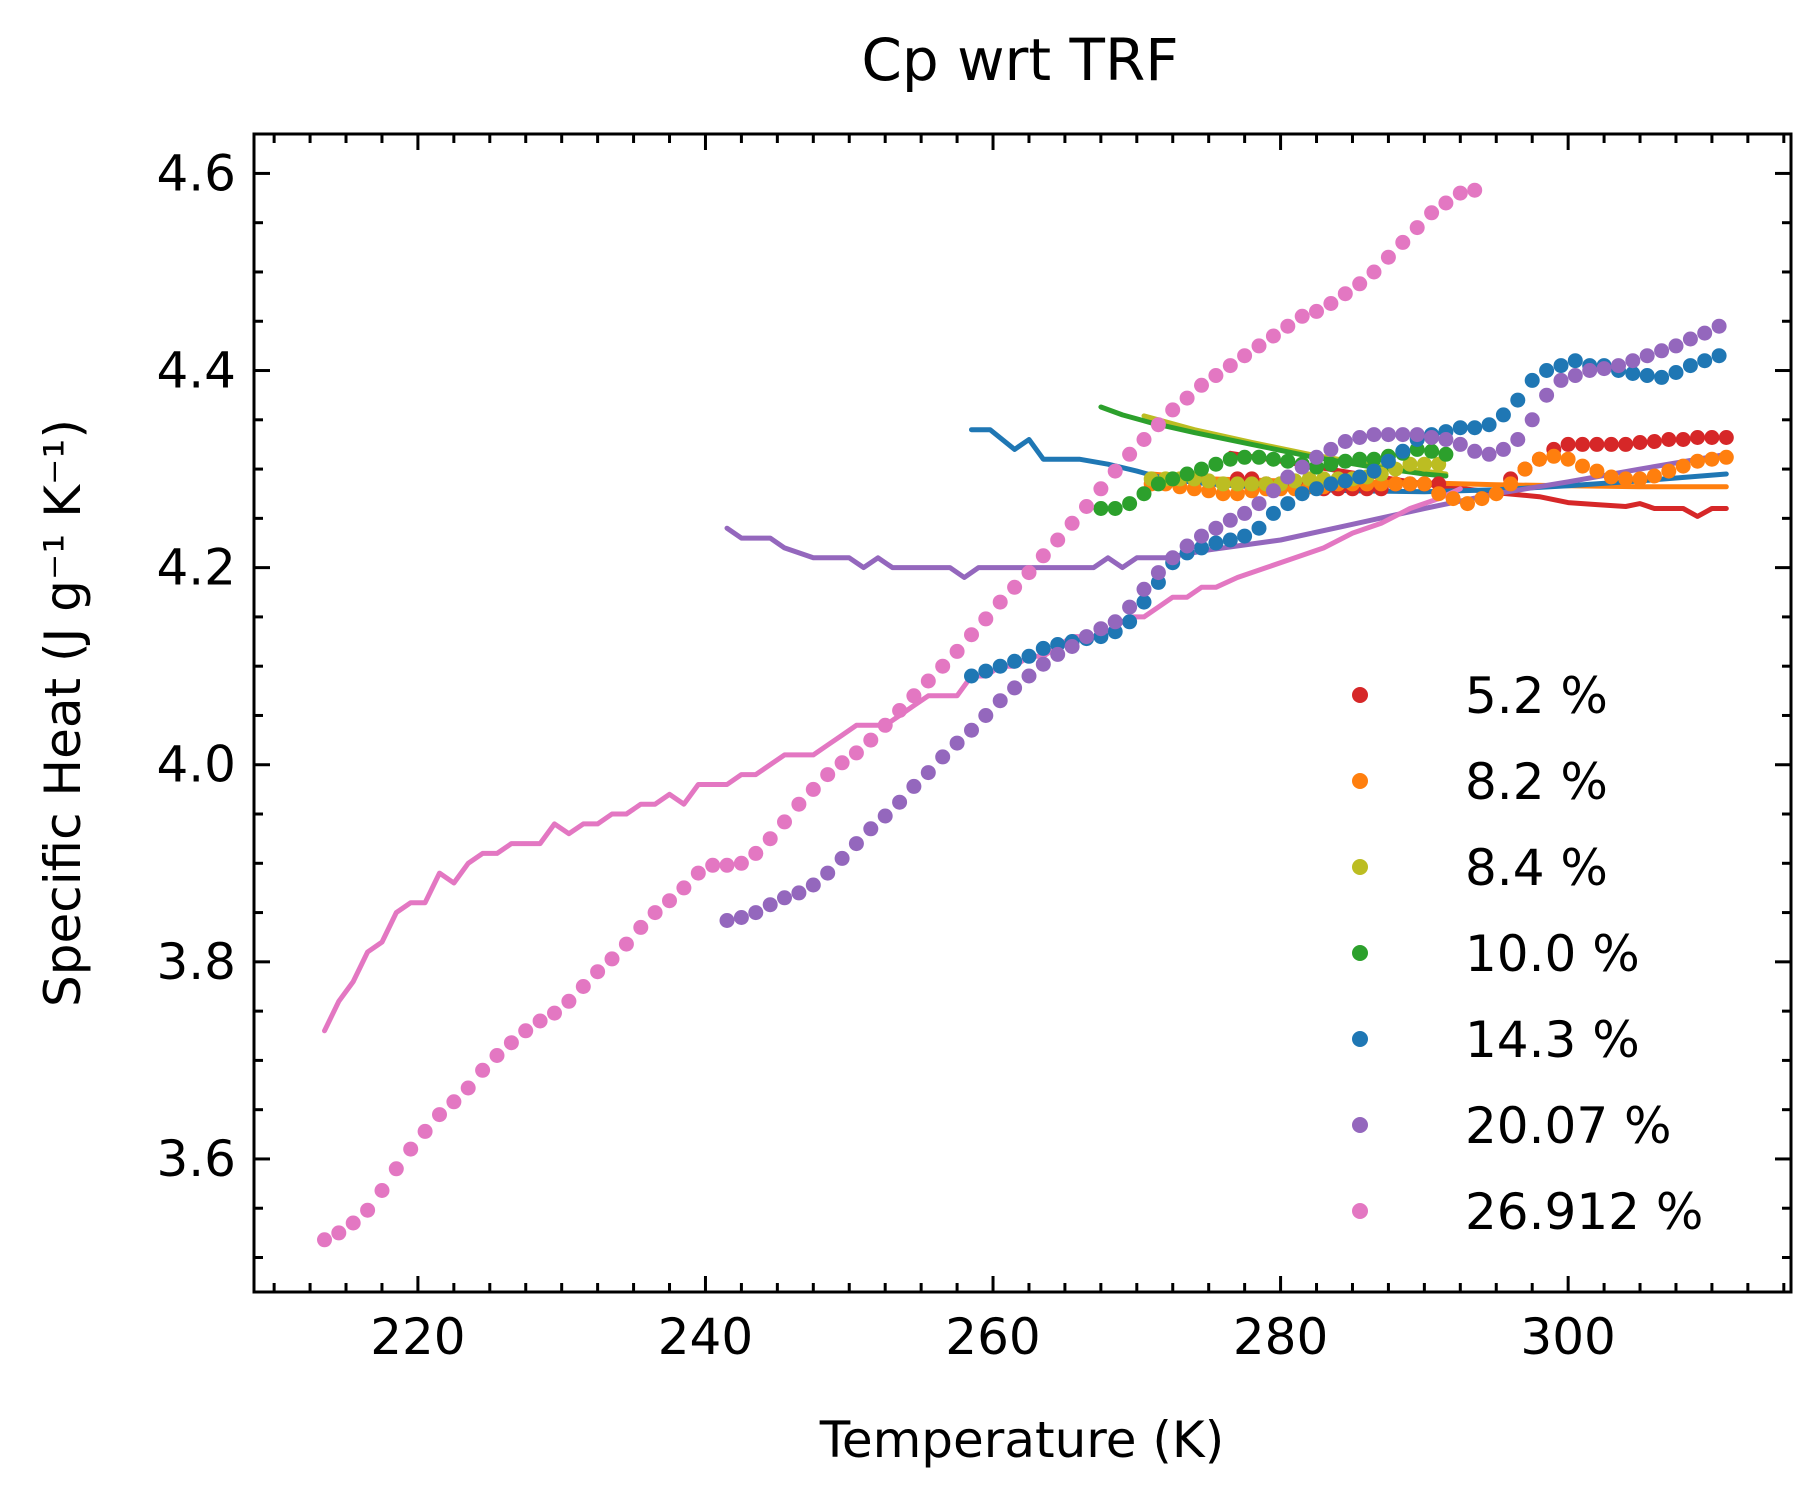  Describe the element at coordinates (196, 371) in the screenshot. I see `y-tick-label: 4.4` at that location.